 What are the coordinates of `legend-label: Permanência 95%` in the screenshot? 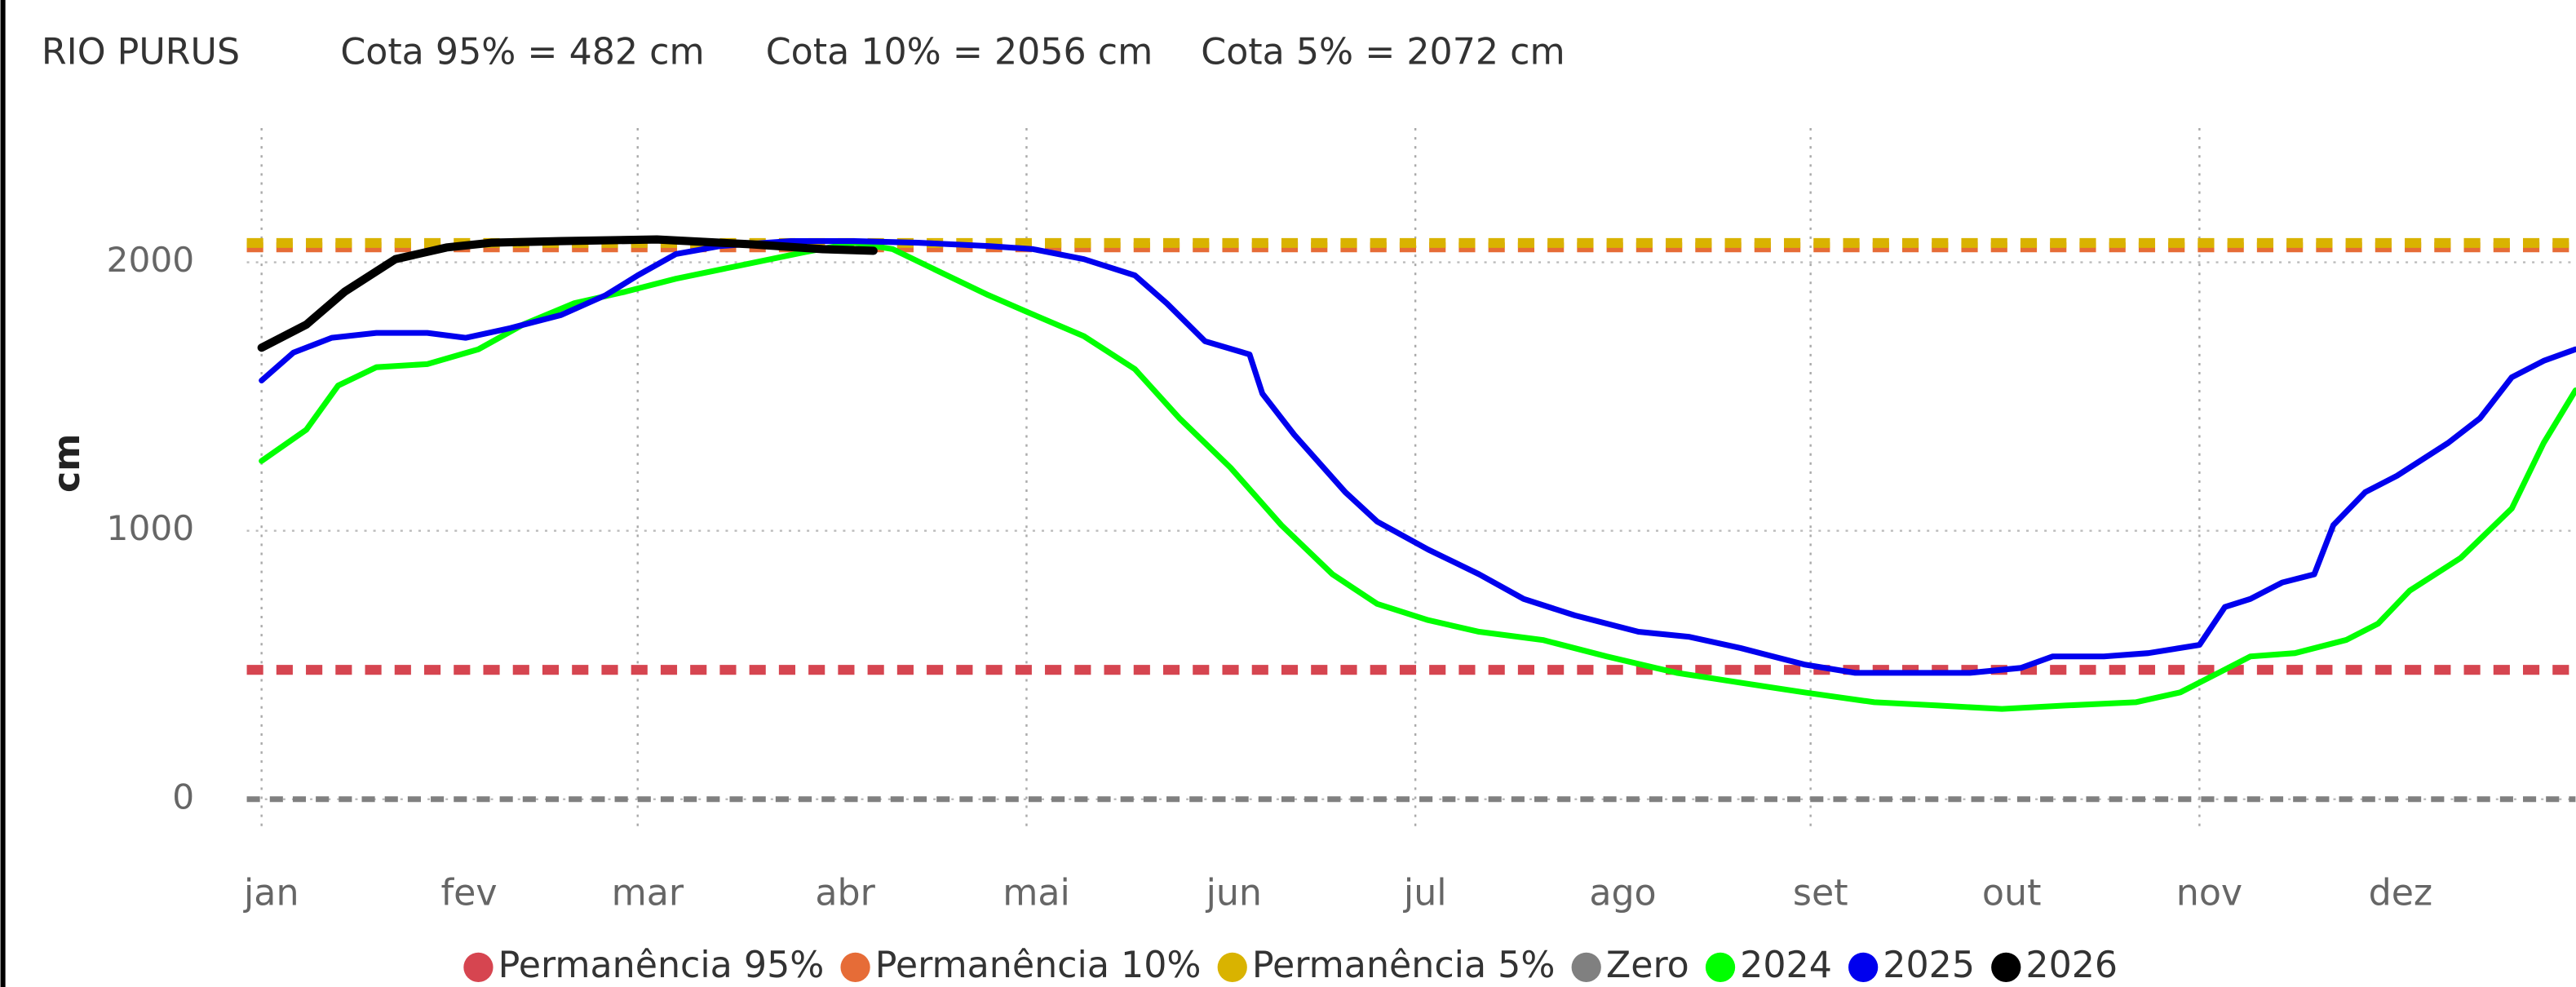 It's located at (661, 965).